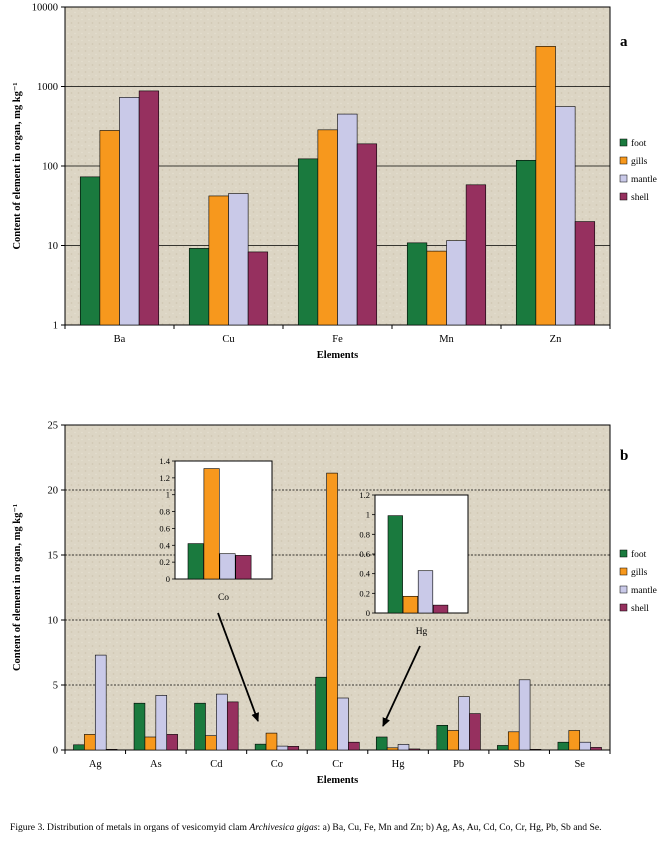 This screenshot has height=855, width=664. I want to click on inset-hg-ytick-label: 1, so click(368, 515).